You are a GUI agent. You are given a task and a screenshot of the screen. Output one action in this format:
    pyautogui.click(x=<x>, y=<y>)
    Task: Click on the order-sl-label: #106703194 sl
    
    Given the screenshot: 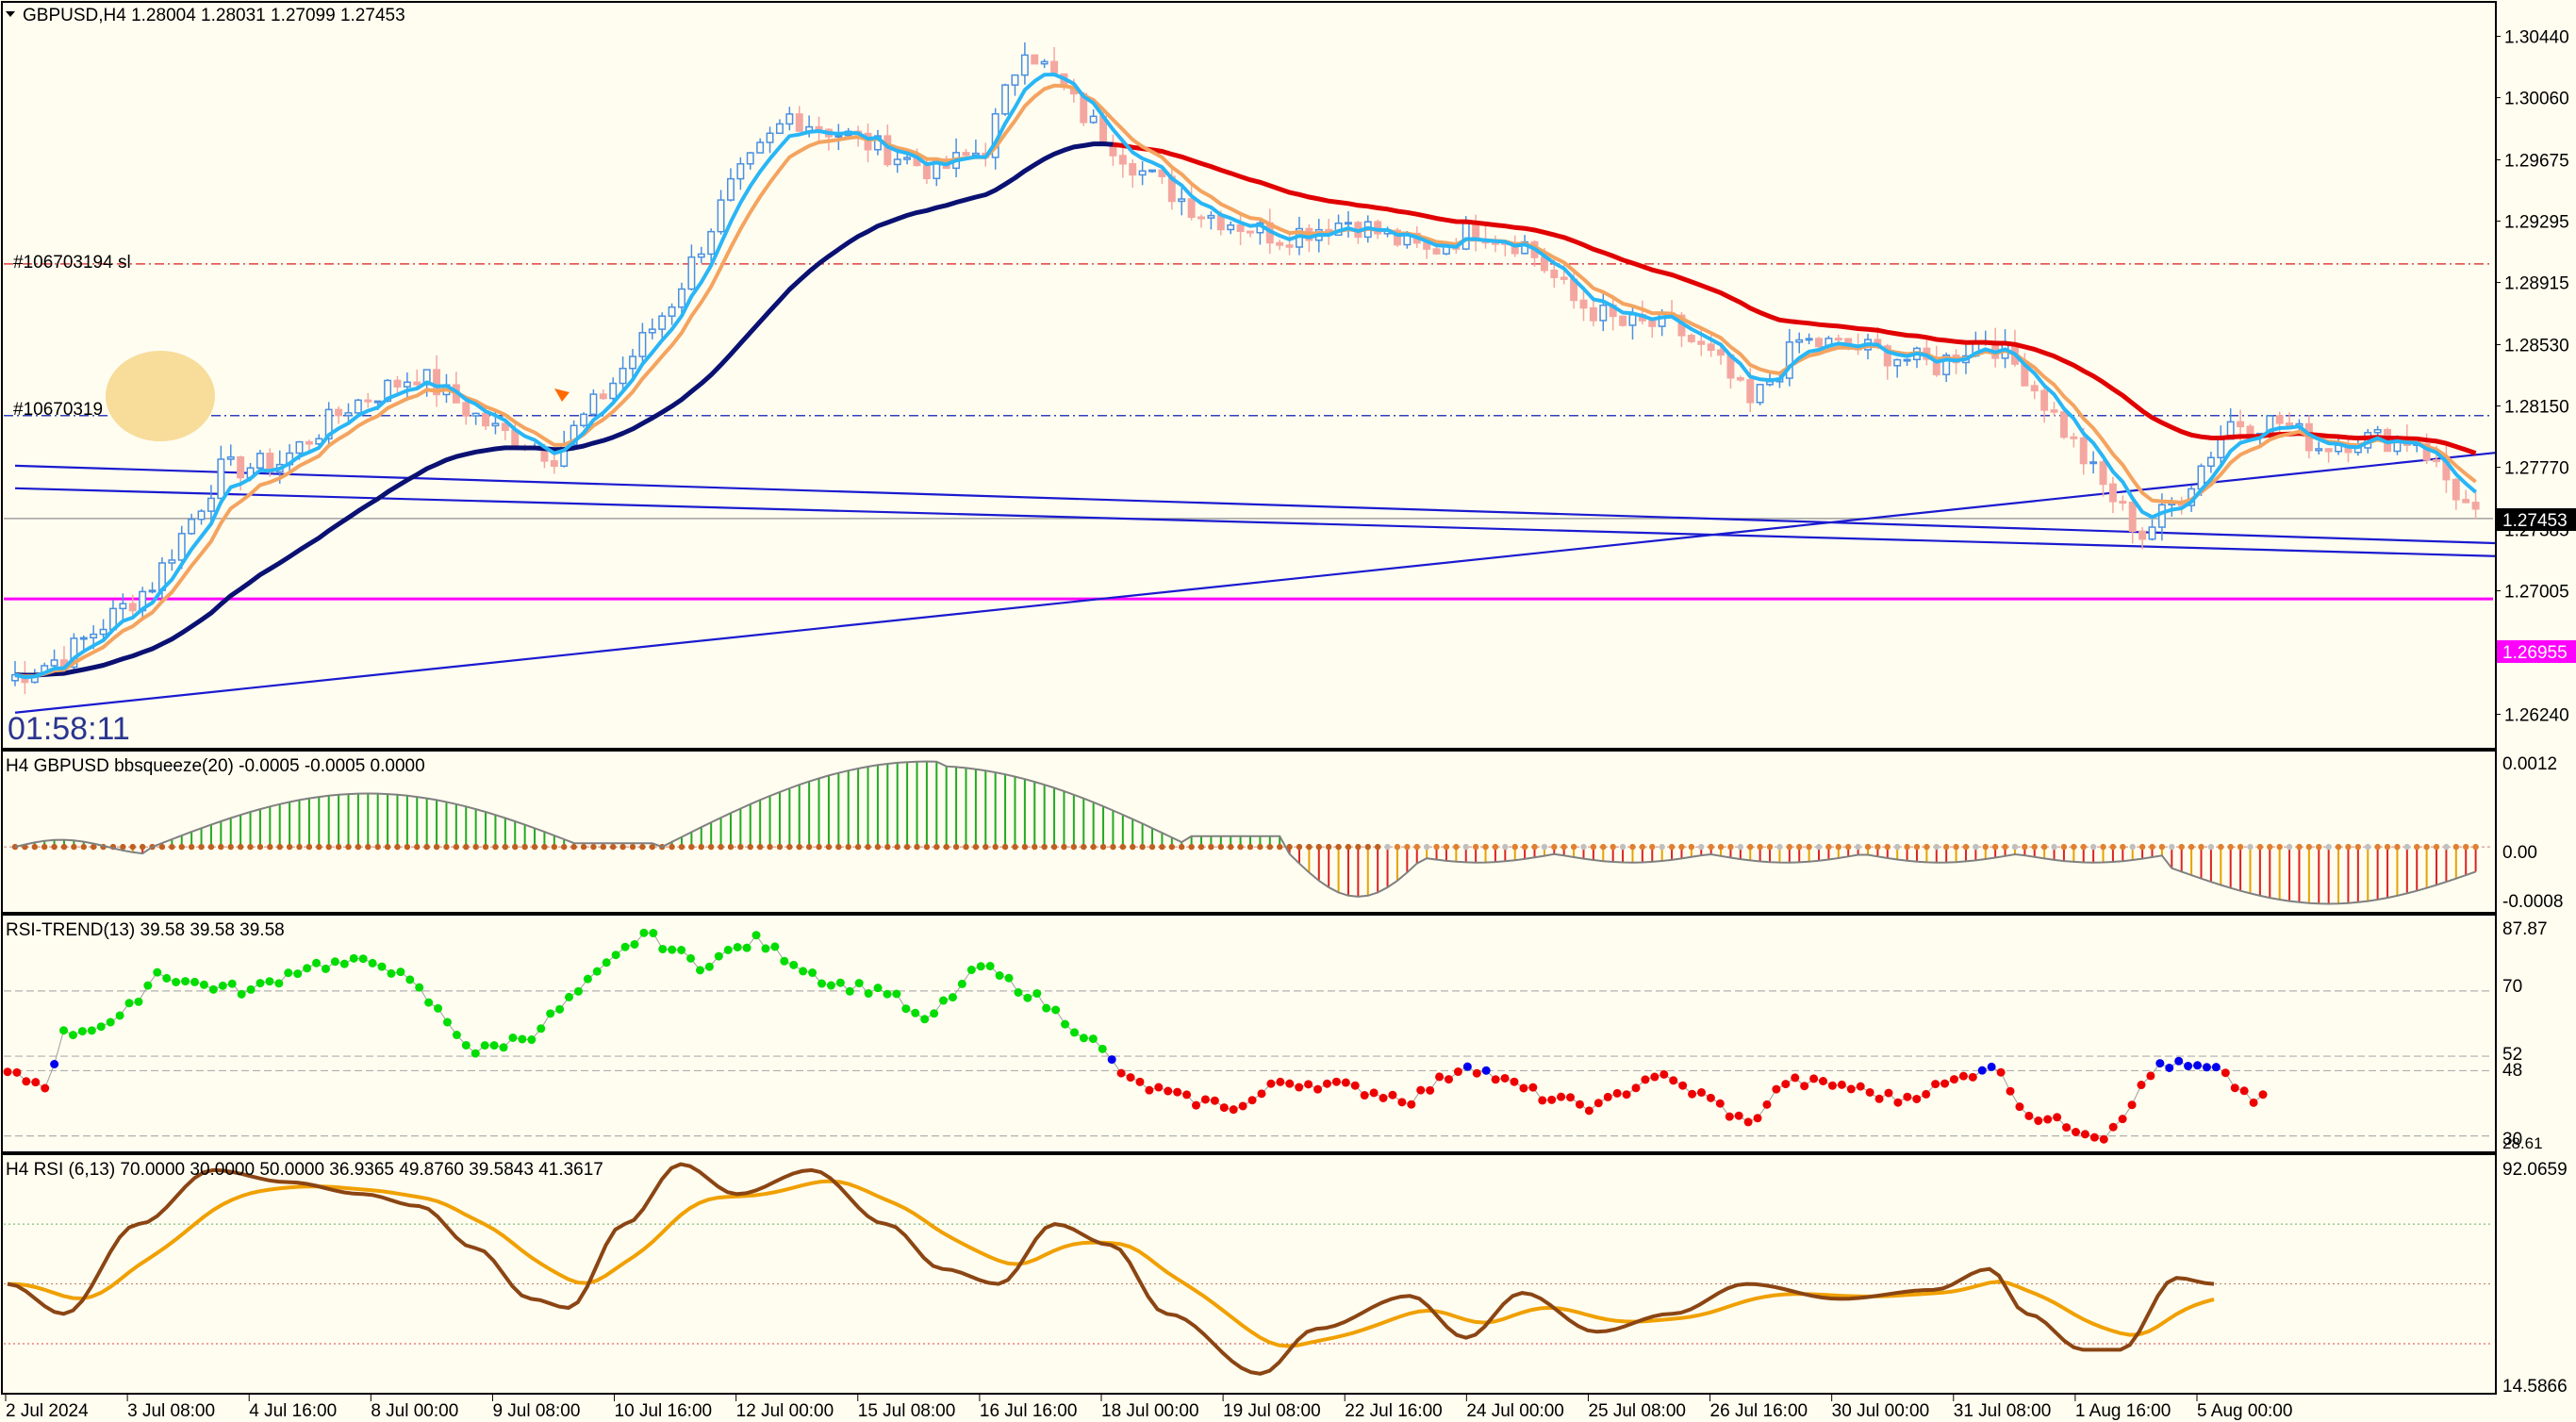 What is the action you would take?
    pyautogui.click(x=72, y=263)
    